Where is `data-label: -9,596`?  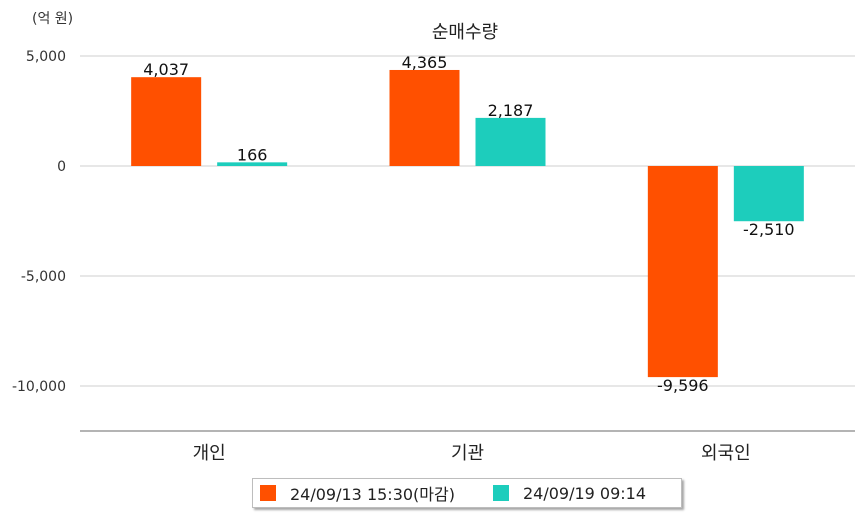
data-label: -9,596 is located at coordinates (683, 385).